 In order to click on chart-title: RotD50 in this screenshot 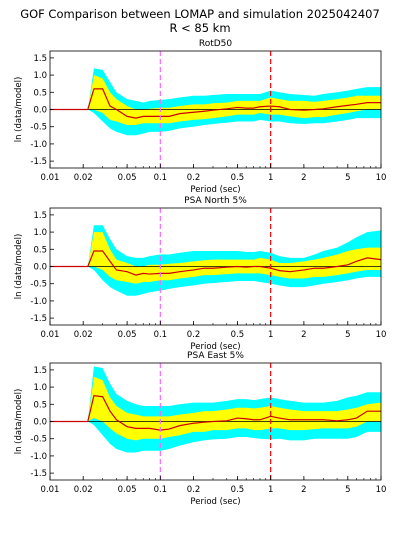, I will do `click(216, 44)`.